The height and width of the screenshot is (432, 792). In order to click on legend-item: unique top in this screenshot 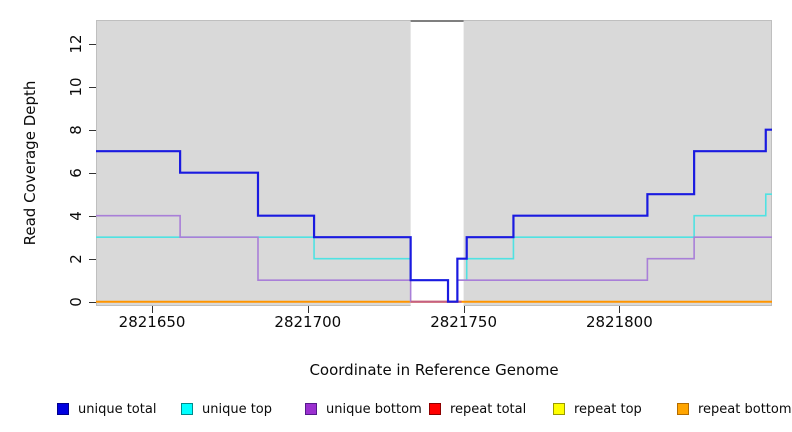, I will do `click(226, 409)`.